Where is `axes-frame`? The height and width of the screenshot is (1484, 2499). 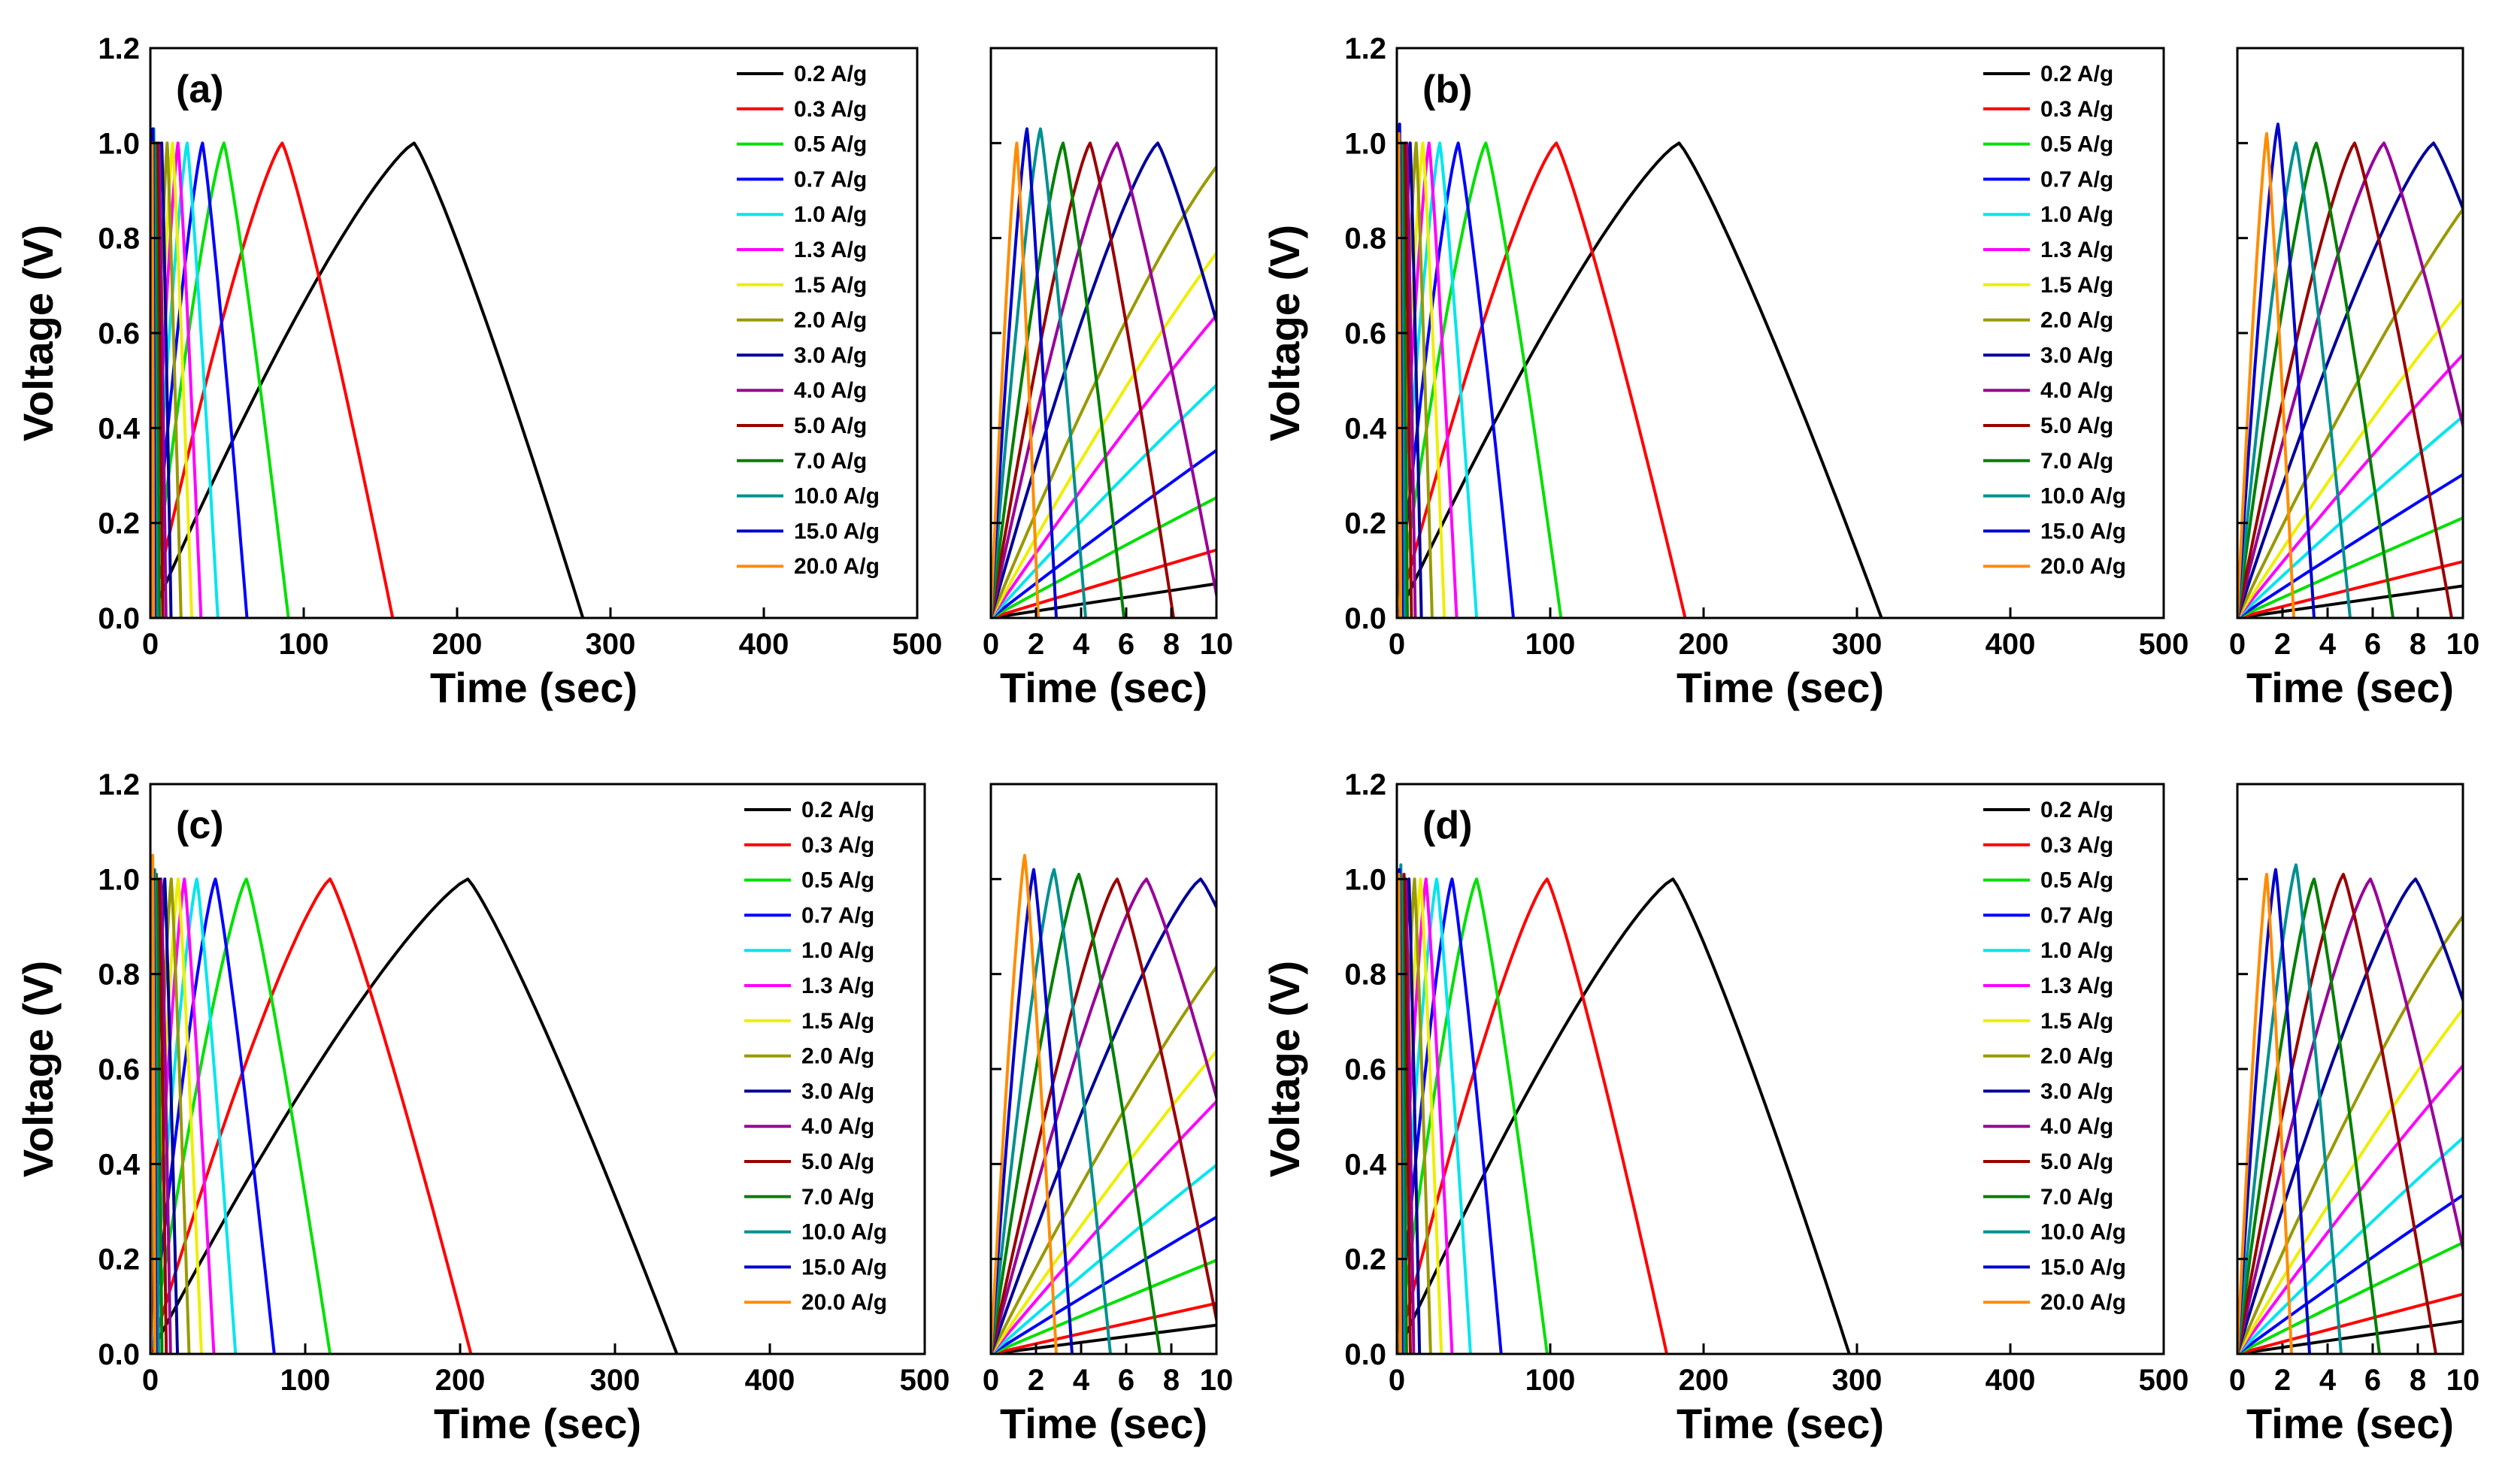 axes-frame is located at coordinates (2350, 1069).